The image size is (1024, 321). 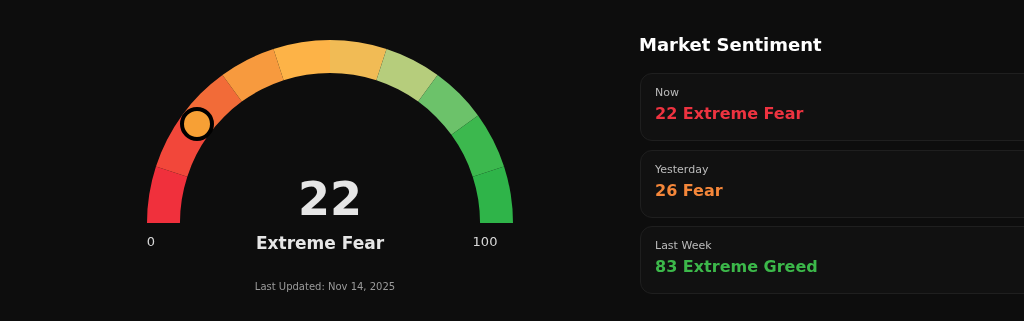 I want to click on text: 0, so click(x=151, y=241).